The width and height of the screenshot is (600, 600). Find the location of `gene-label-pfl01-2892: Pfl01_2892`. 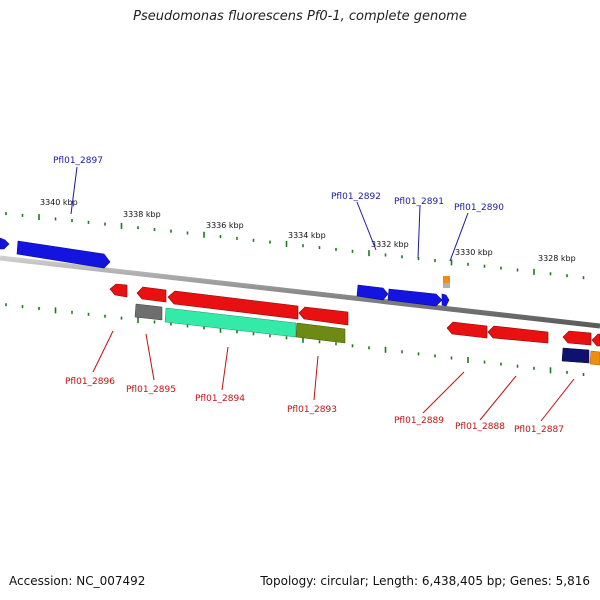

gene-label-pfl01-2892: Pfl01_2892 is located at coordinates (356, 197).